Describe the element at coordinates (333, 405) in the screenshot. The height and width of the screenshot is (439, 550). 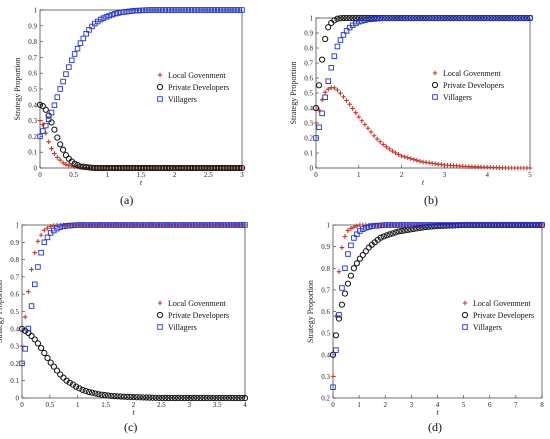
I see `x-tick-label: 0` at that location.